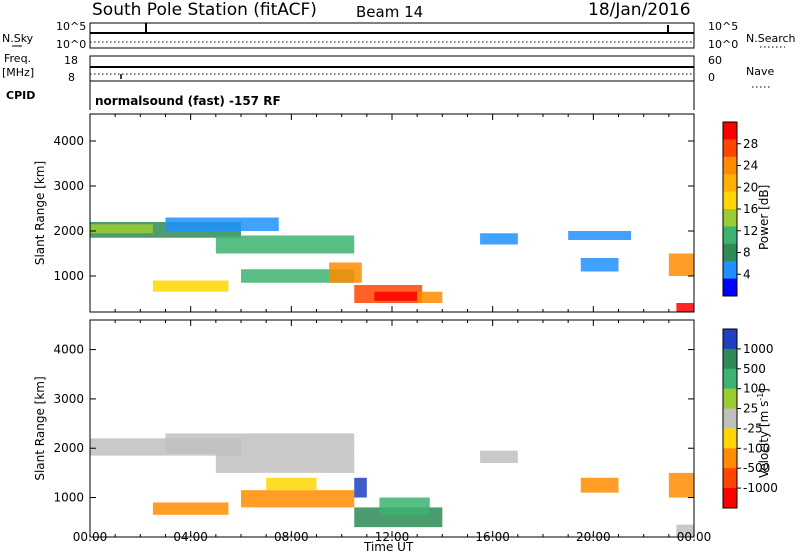 The height and width of the screenshot is (554, 800). What do you see at coordinates (71, 26) in the screenshot?
I see `nsky-tick-top: 10^5` at bounding box center [71, 26].